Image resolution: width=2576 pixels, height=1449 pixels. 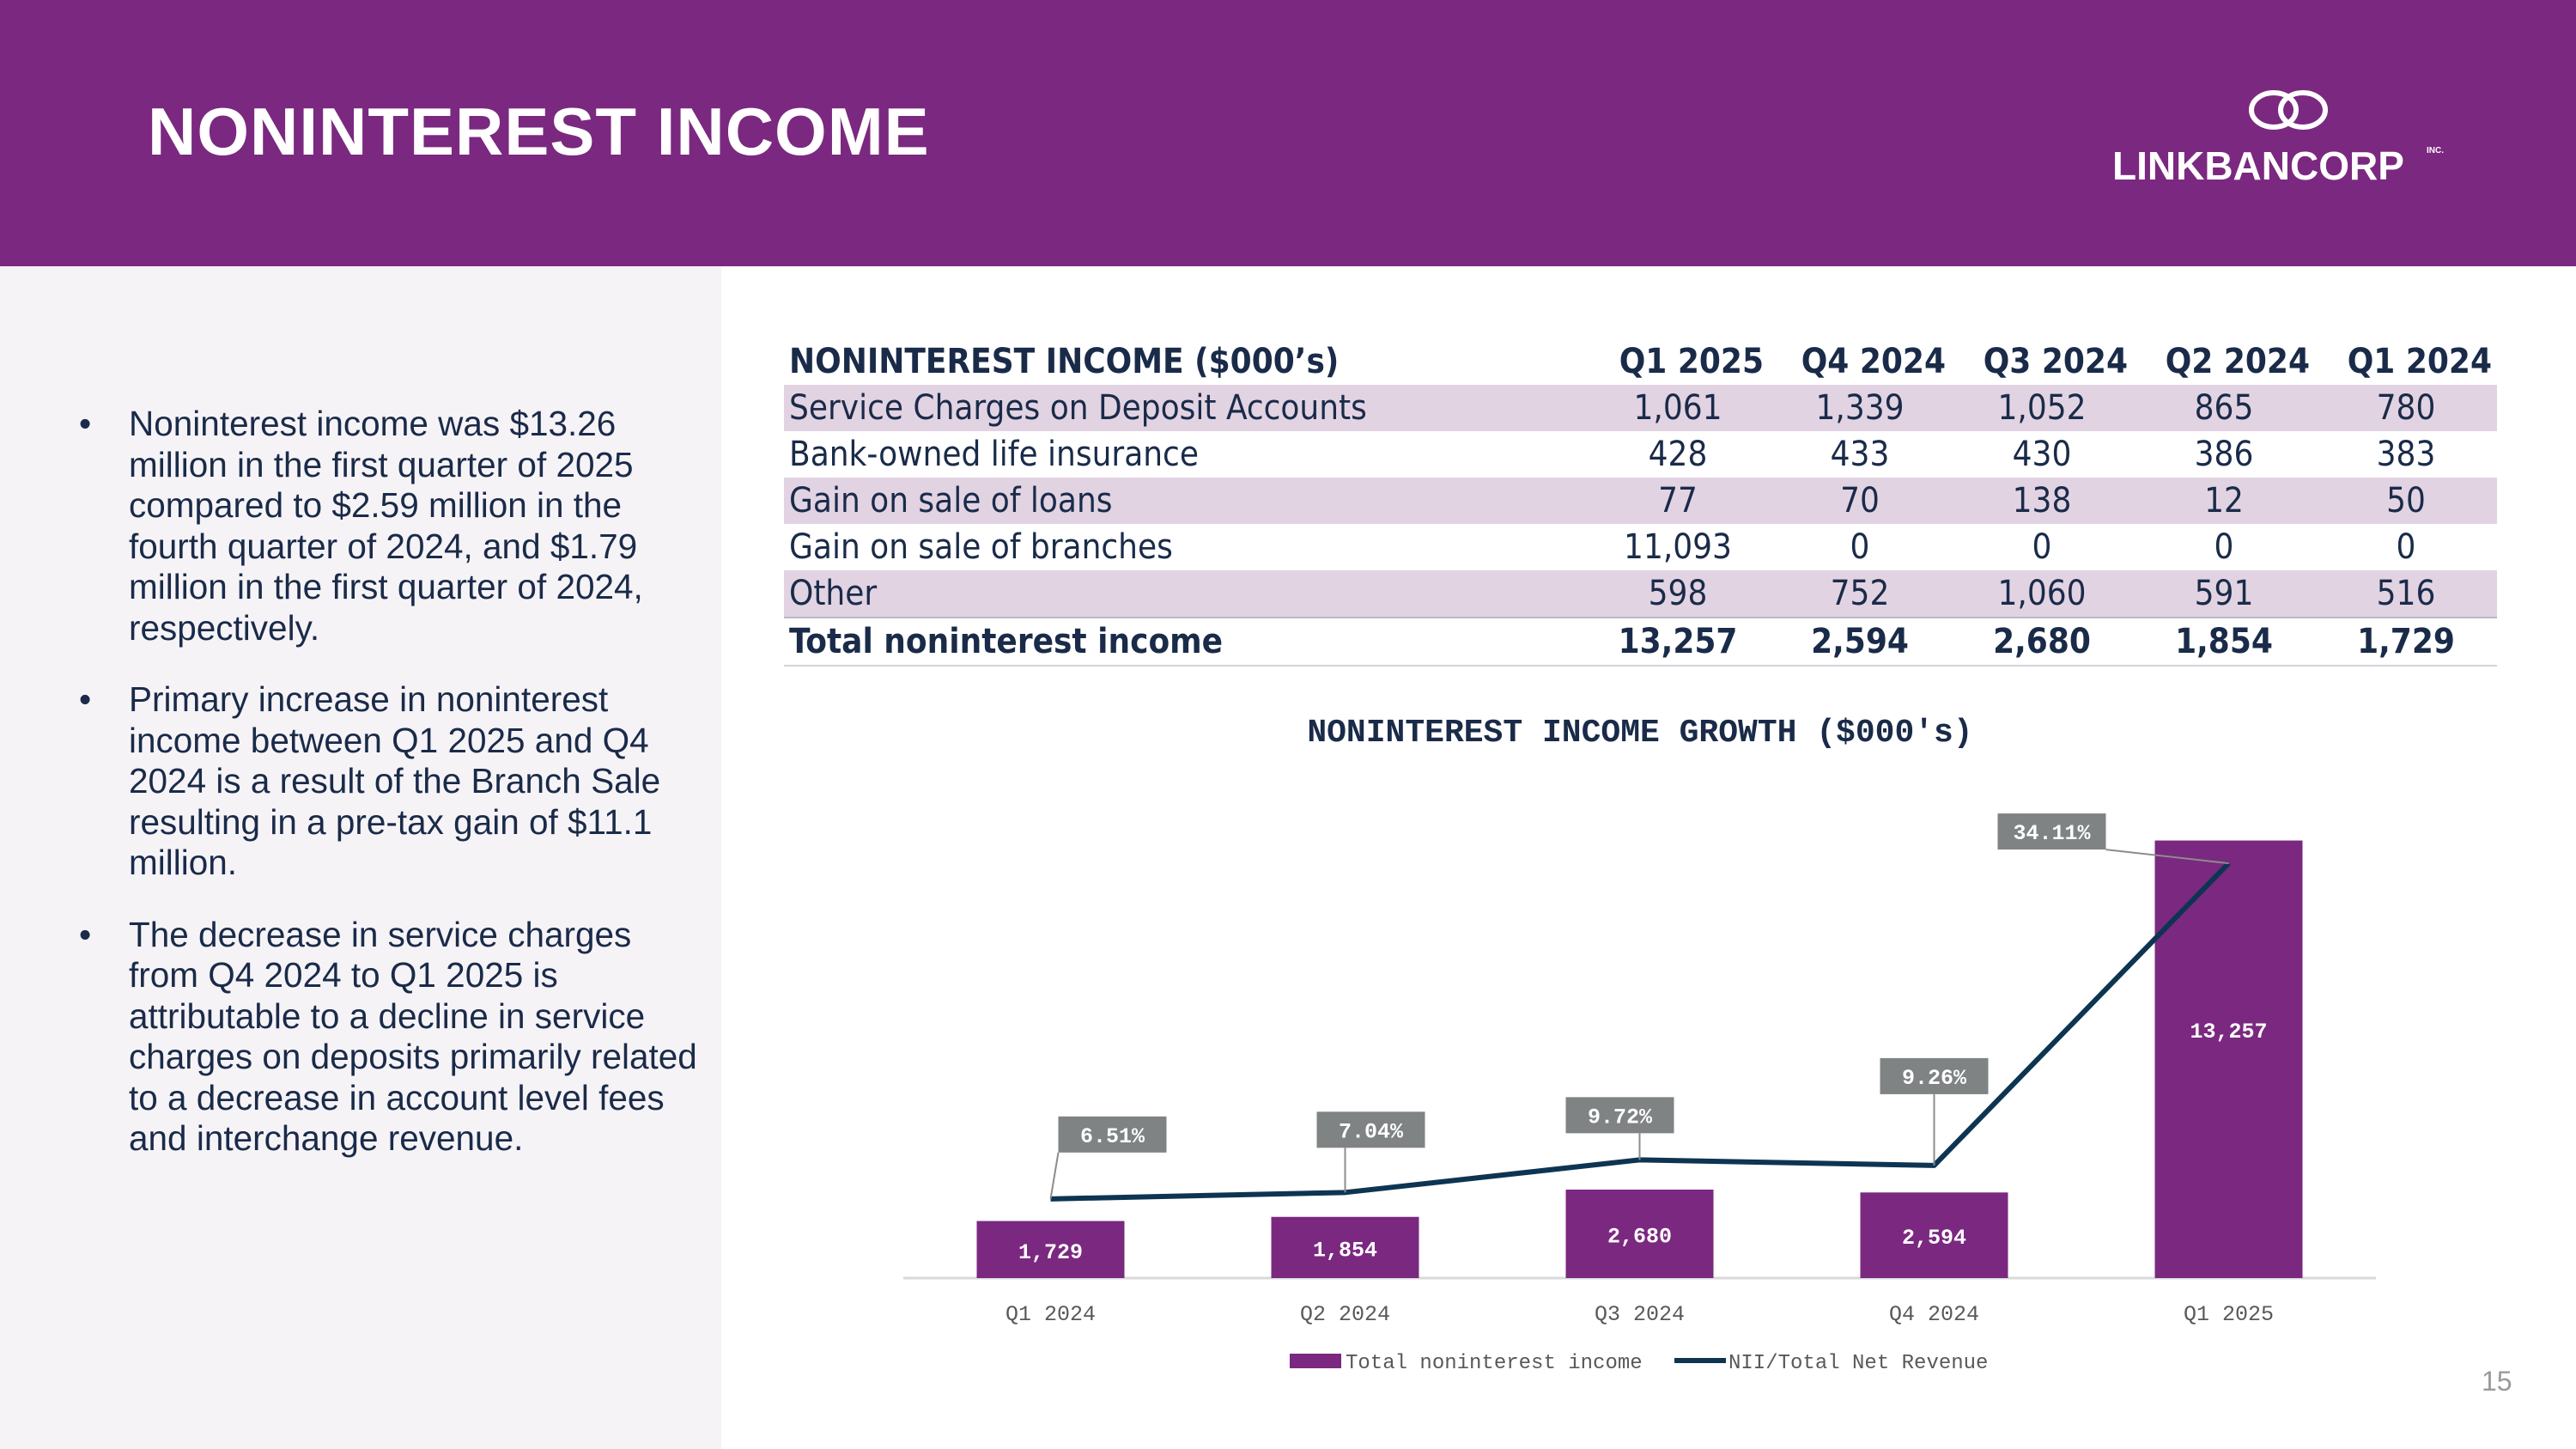 I want to click on table-cell: 70, so click(x=1860, y=501).